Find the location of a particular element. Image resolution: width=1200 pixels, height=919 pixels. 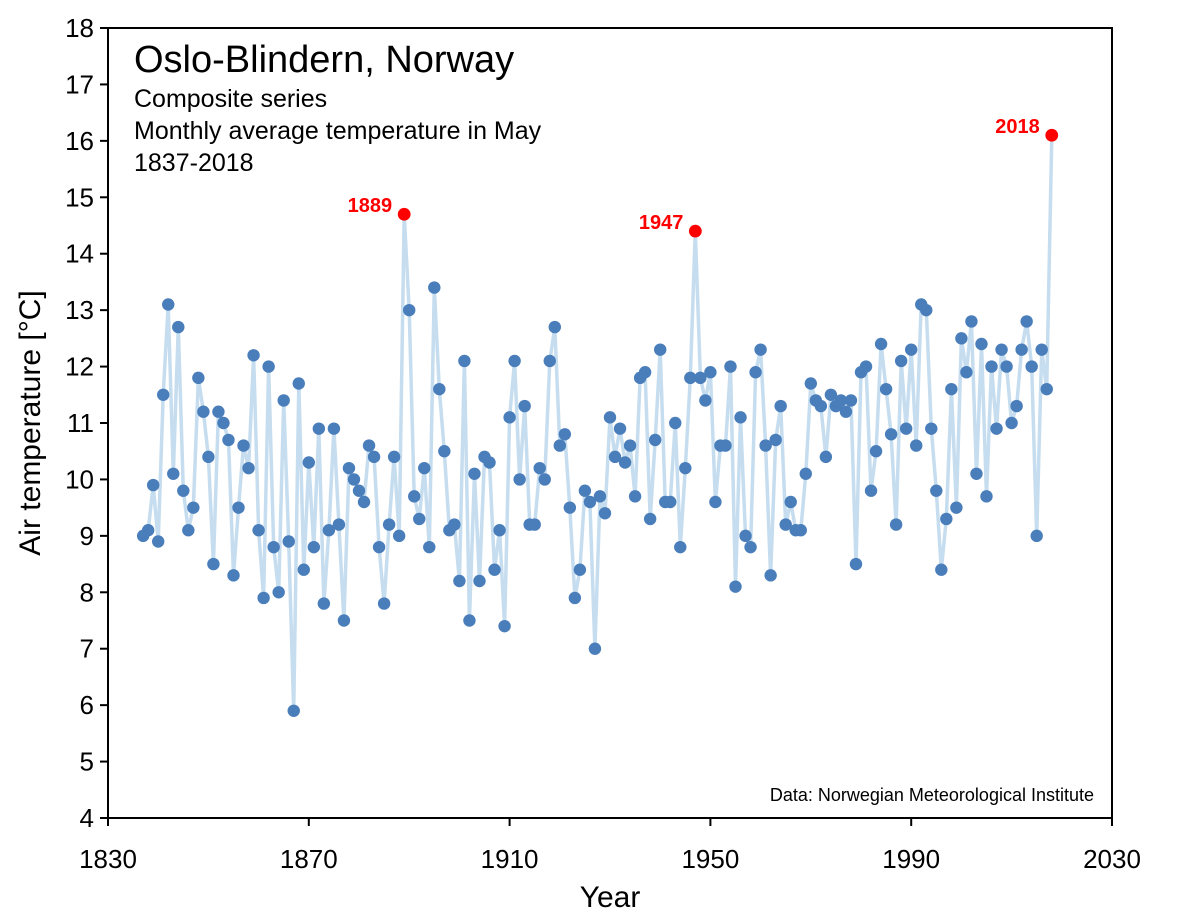

highlight-label: 1889 is located at coordinates (370, 206).